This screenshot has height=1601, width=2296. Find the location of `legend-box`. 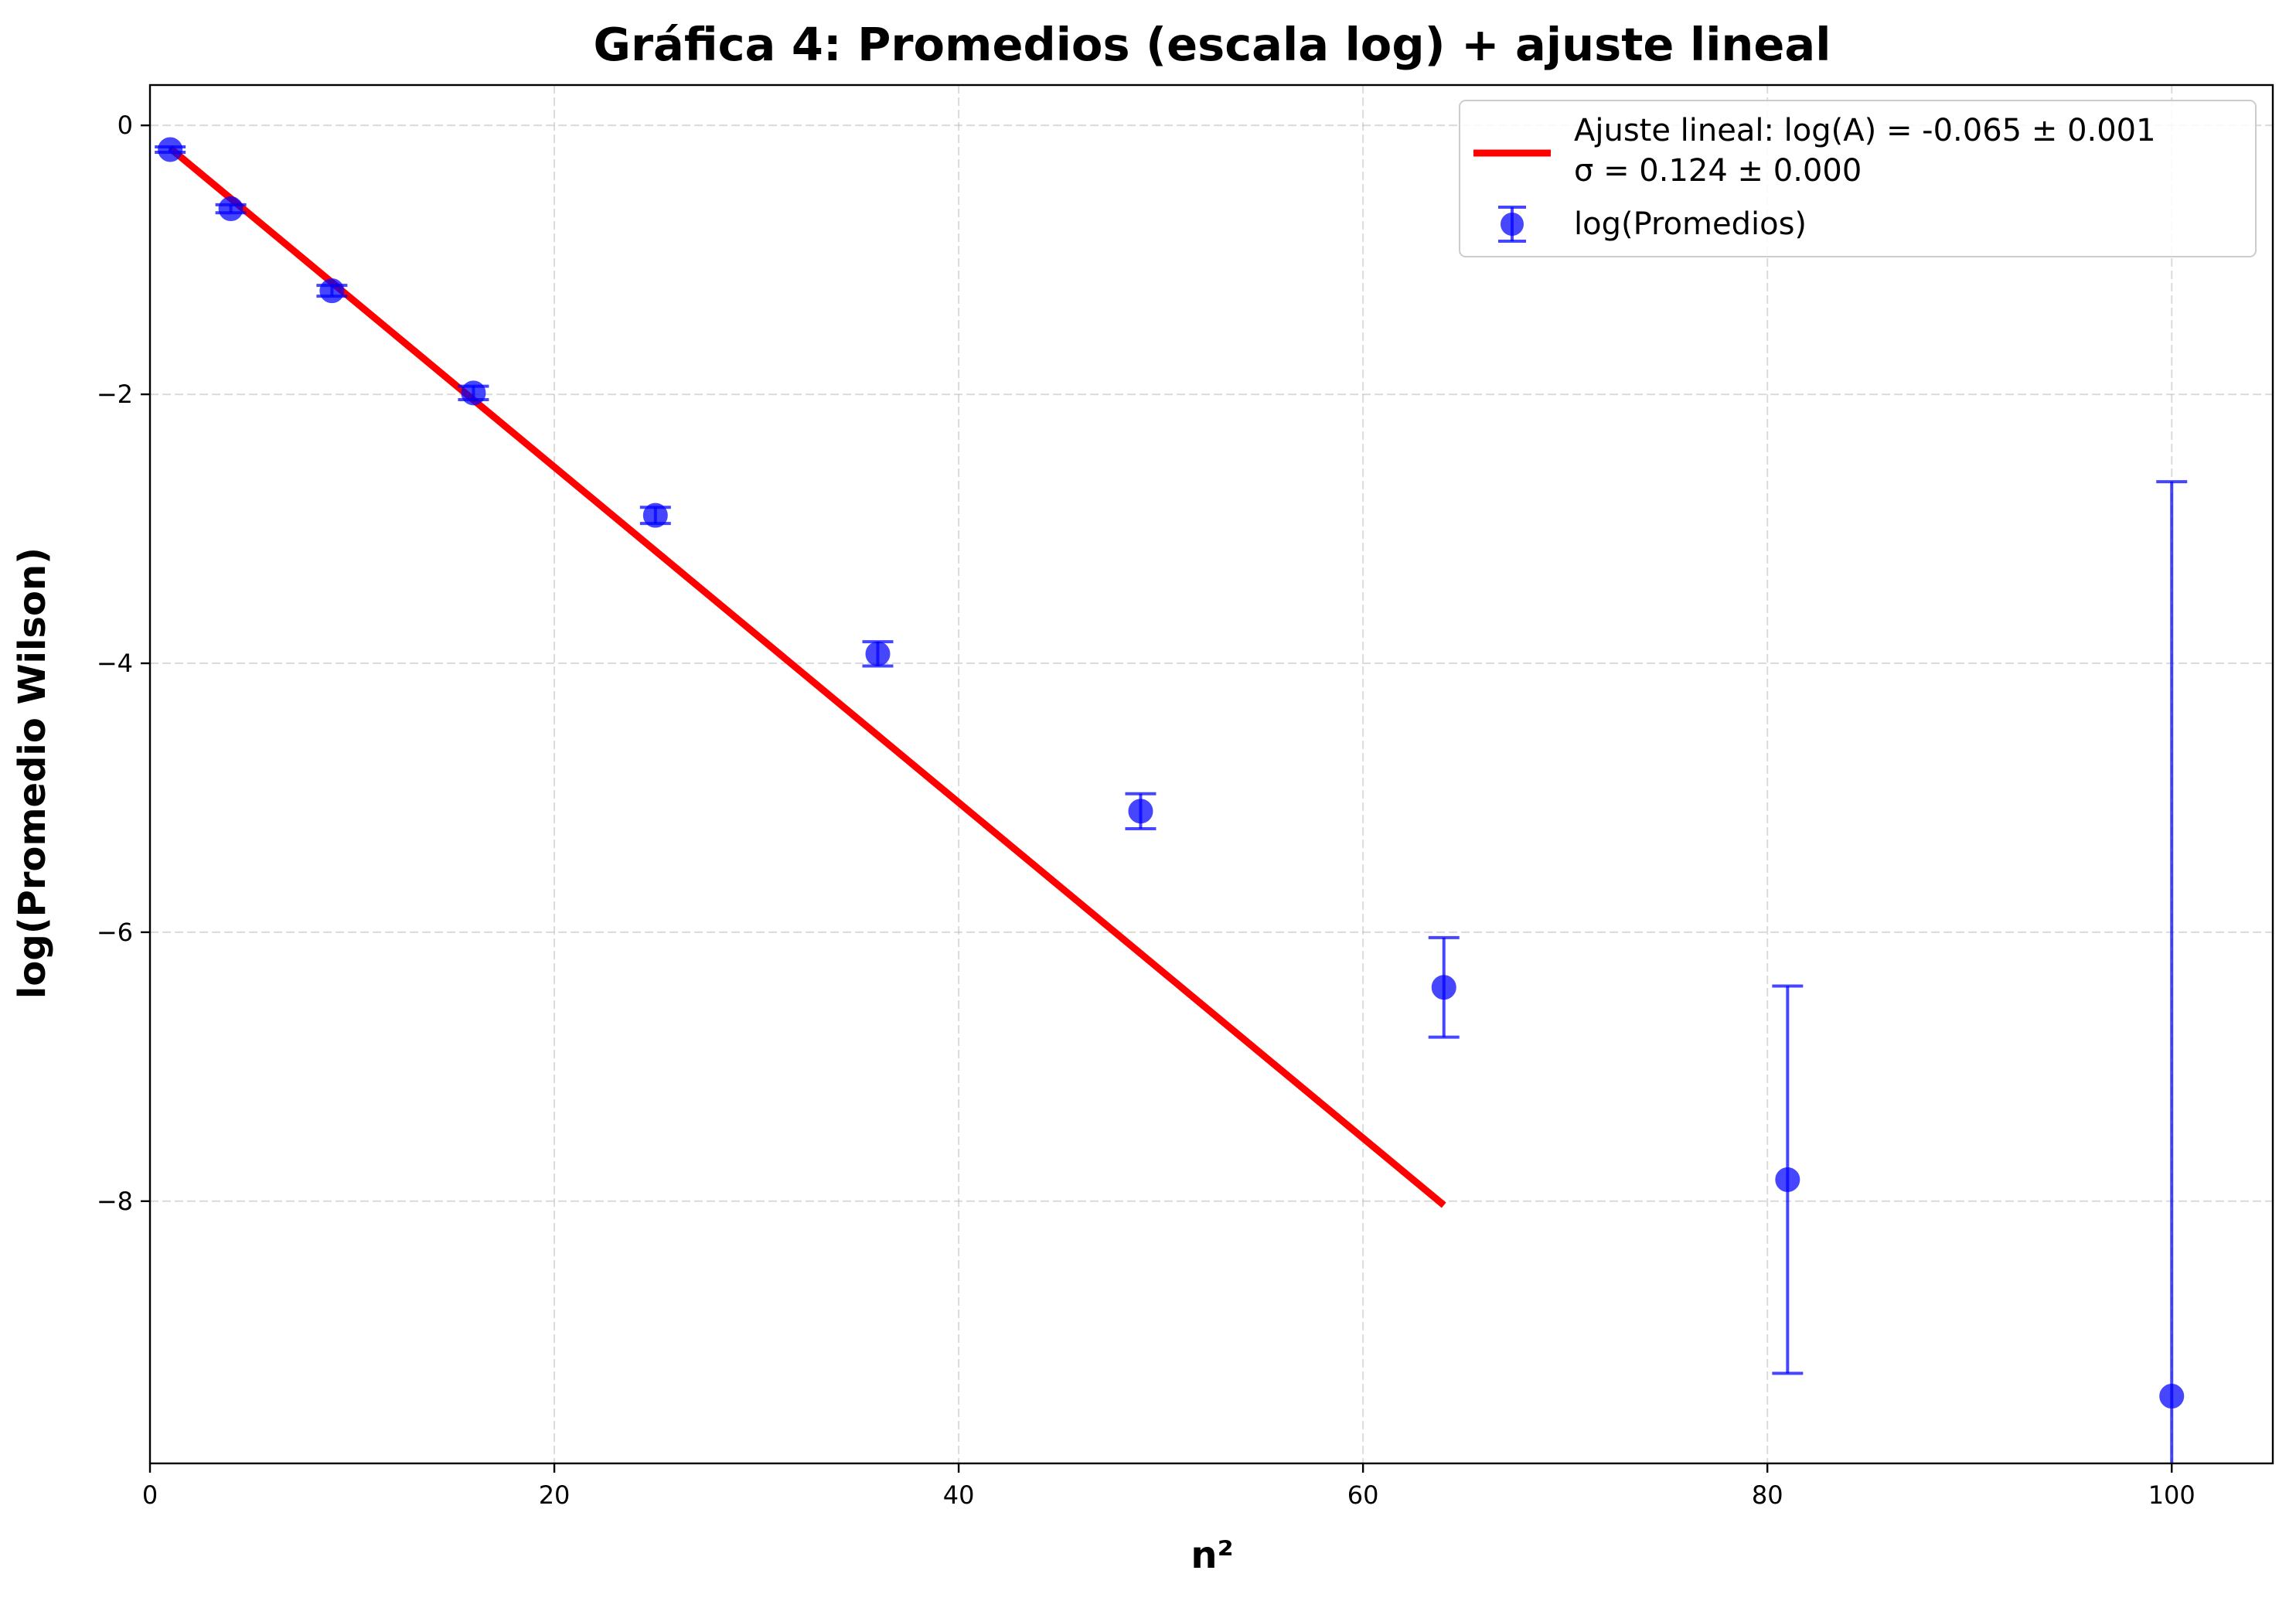

legend-box is located at coordinates (1858, 178).